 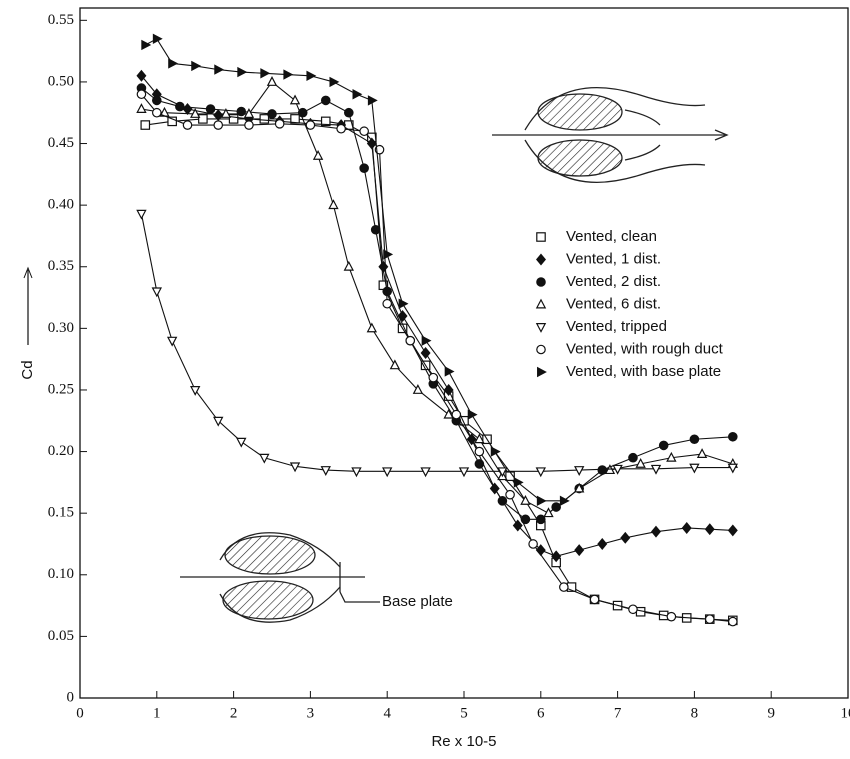 I want to click on y-axis-label: Cd, so click(x=27, y=369).